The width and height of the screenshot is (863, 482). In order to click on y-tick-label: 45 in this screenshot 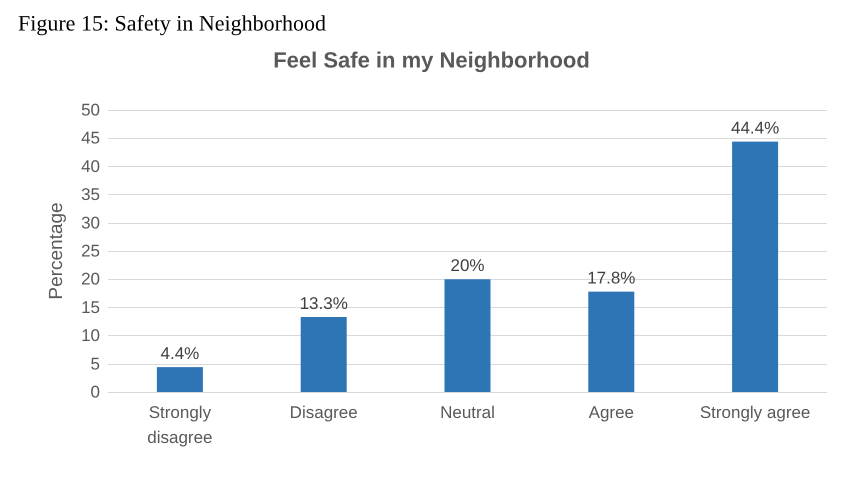, I will do `click(90, 138)`.